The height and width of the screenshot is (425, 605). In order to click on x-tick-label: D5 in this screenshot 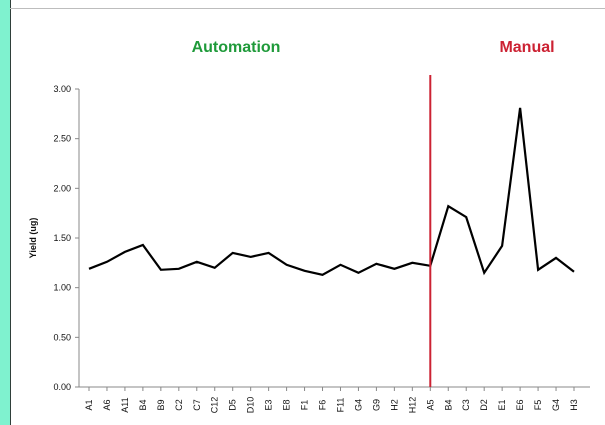, I will do `click(233, 405)`.